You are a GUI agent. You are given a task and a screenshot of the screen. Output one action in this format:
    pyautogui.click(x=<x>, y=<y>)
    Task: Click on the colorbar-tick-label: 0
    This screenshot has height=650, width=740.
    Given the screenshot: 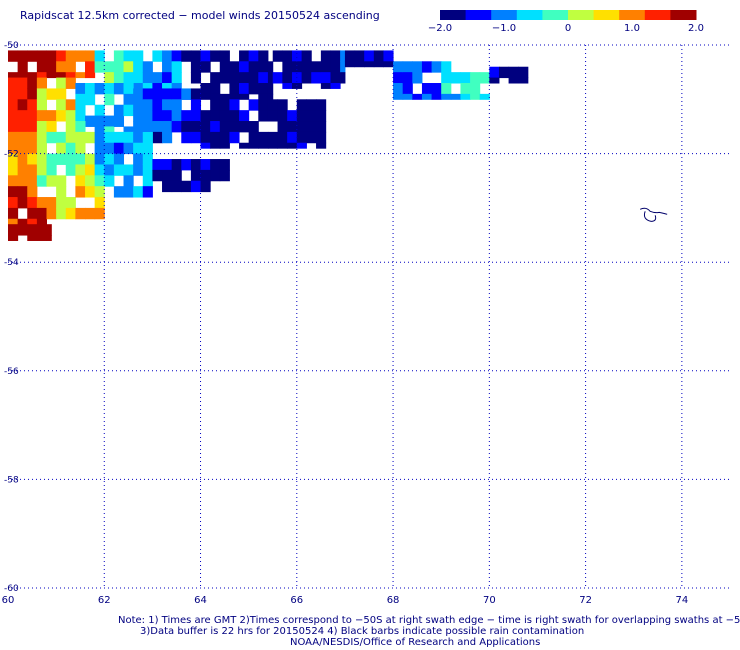 What is the action you would take?
    pyautogui.click(x=568, y=28)
    